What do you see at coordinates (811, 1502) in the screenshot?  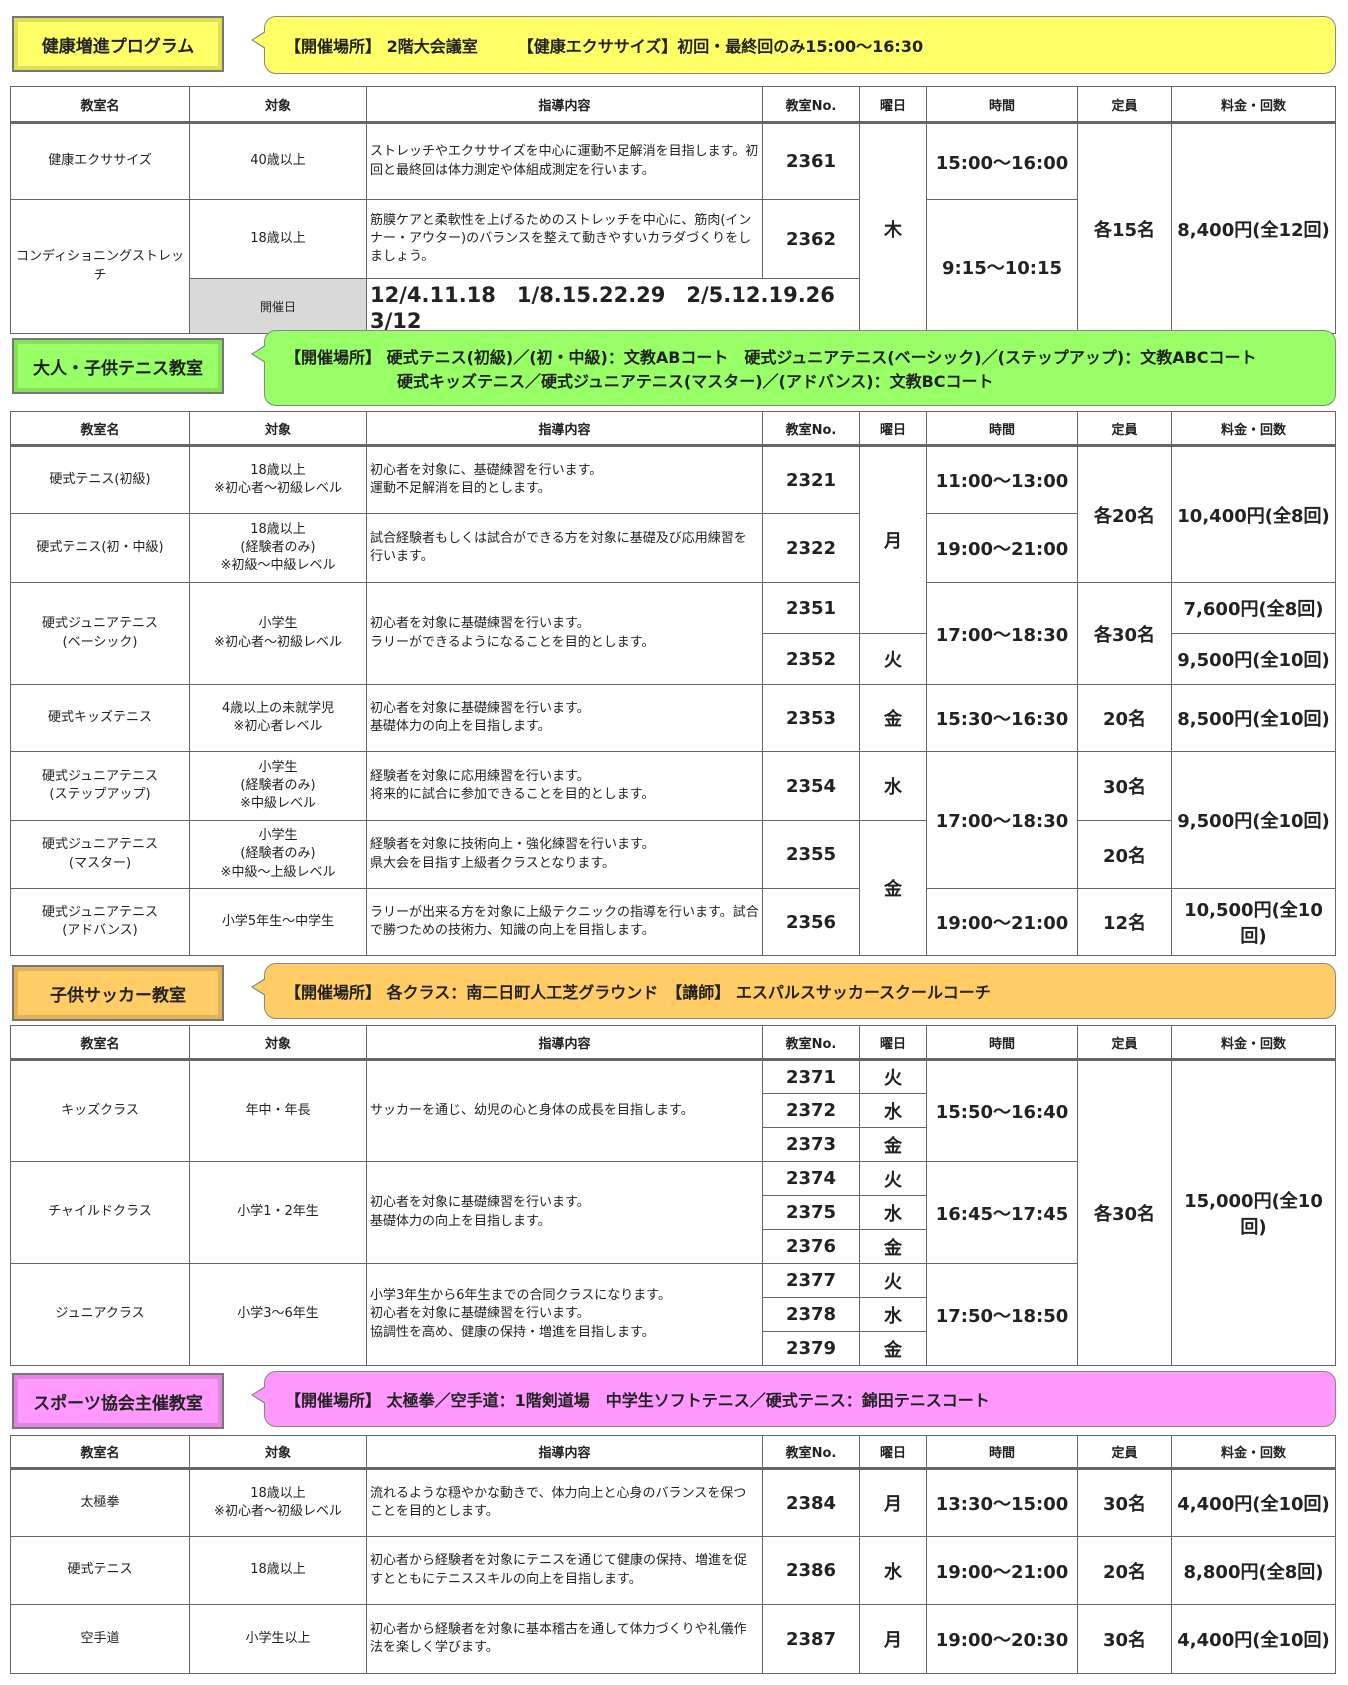 I see `class-no: 2384` at bounding box center [811, 1502].